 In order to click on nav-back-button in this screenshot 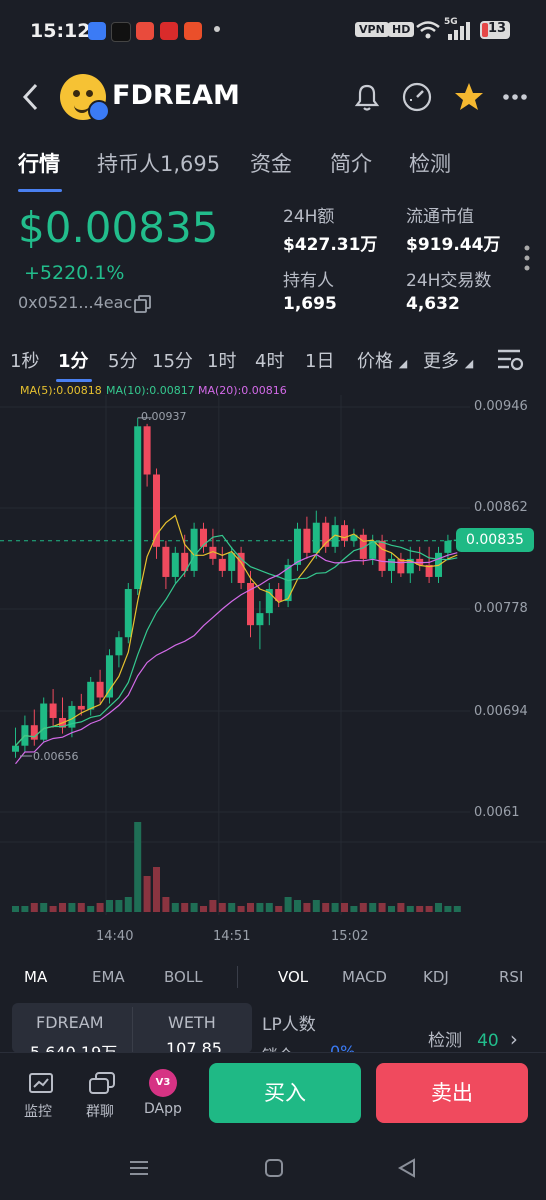, I will do `click(407, 1170)`.